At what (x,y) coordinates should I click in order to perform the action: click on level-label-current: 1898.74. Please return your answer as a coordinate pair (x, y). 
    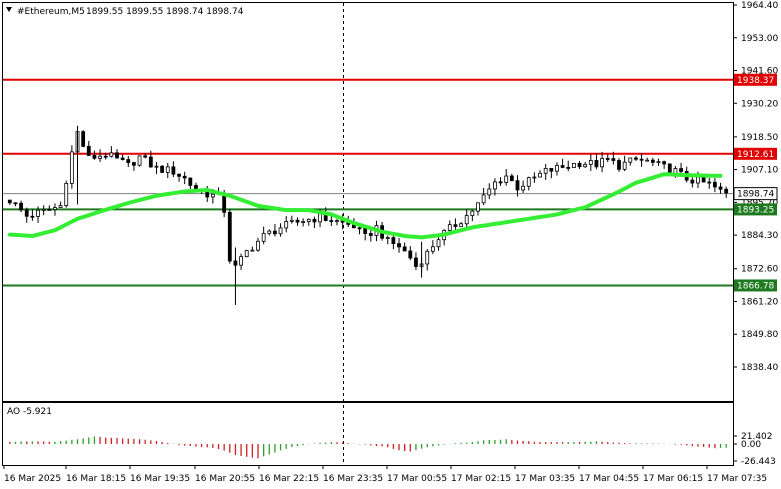
    Looking at the image, I should click on (755, 195).